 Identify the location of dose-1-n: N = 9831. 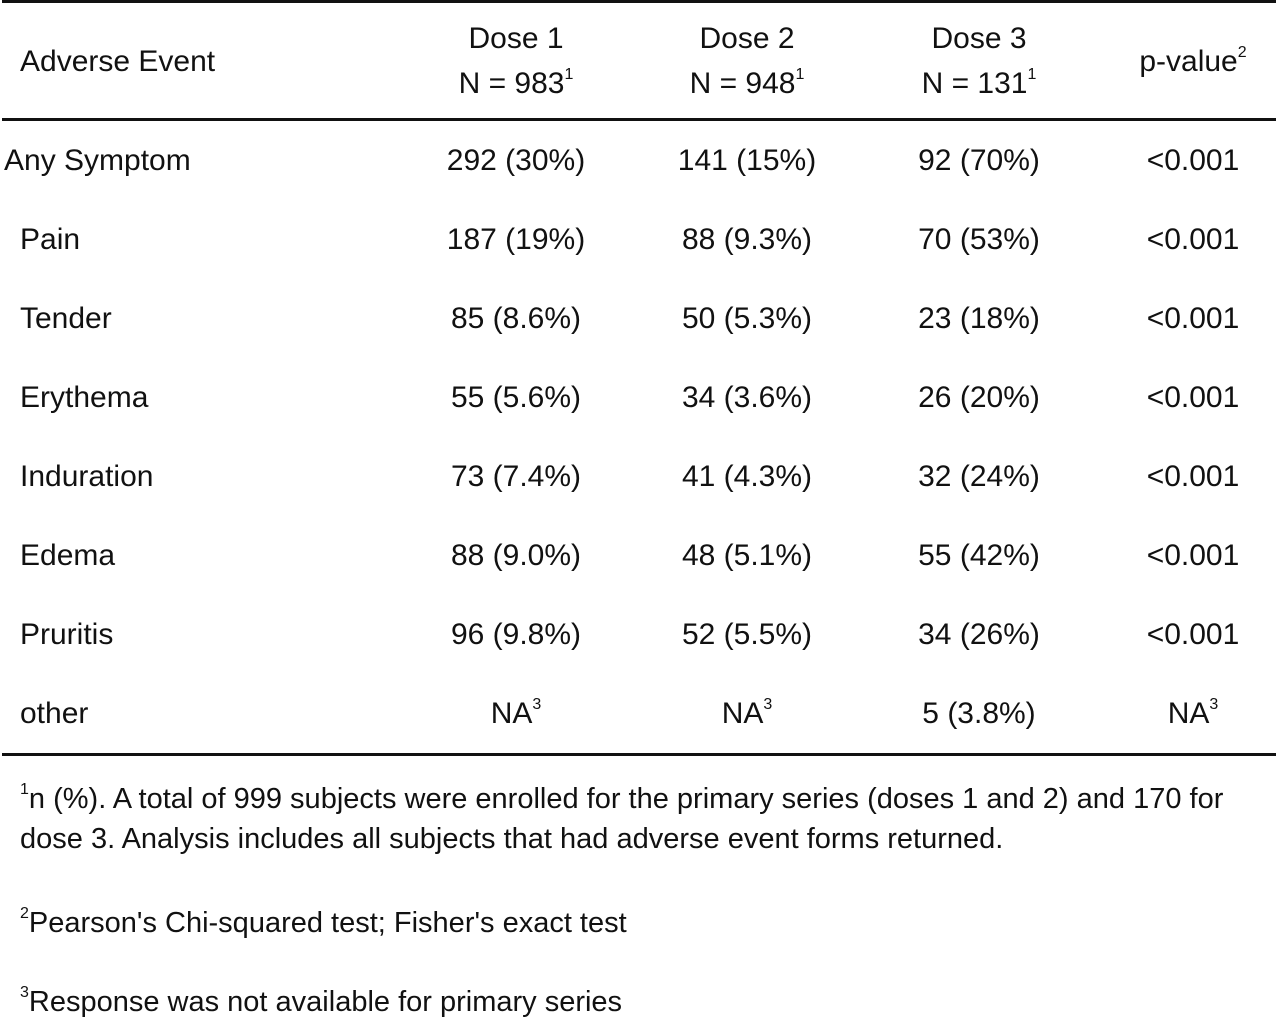
(516, 83).